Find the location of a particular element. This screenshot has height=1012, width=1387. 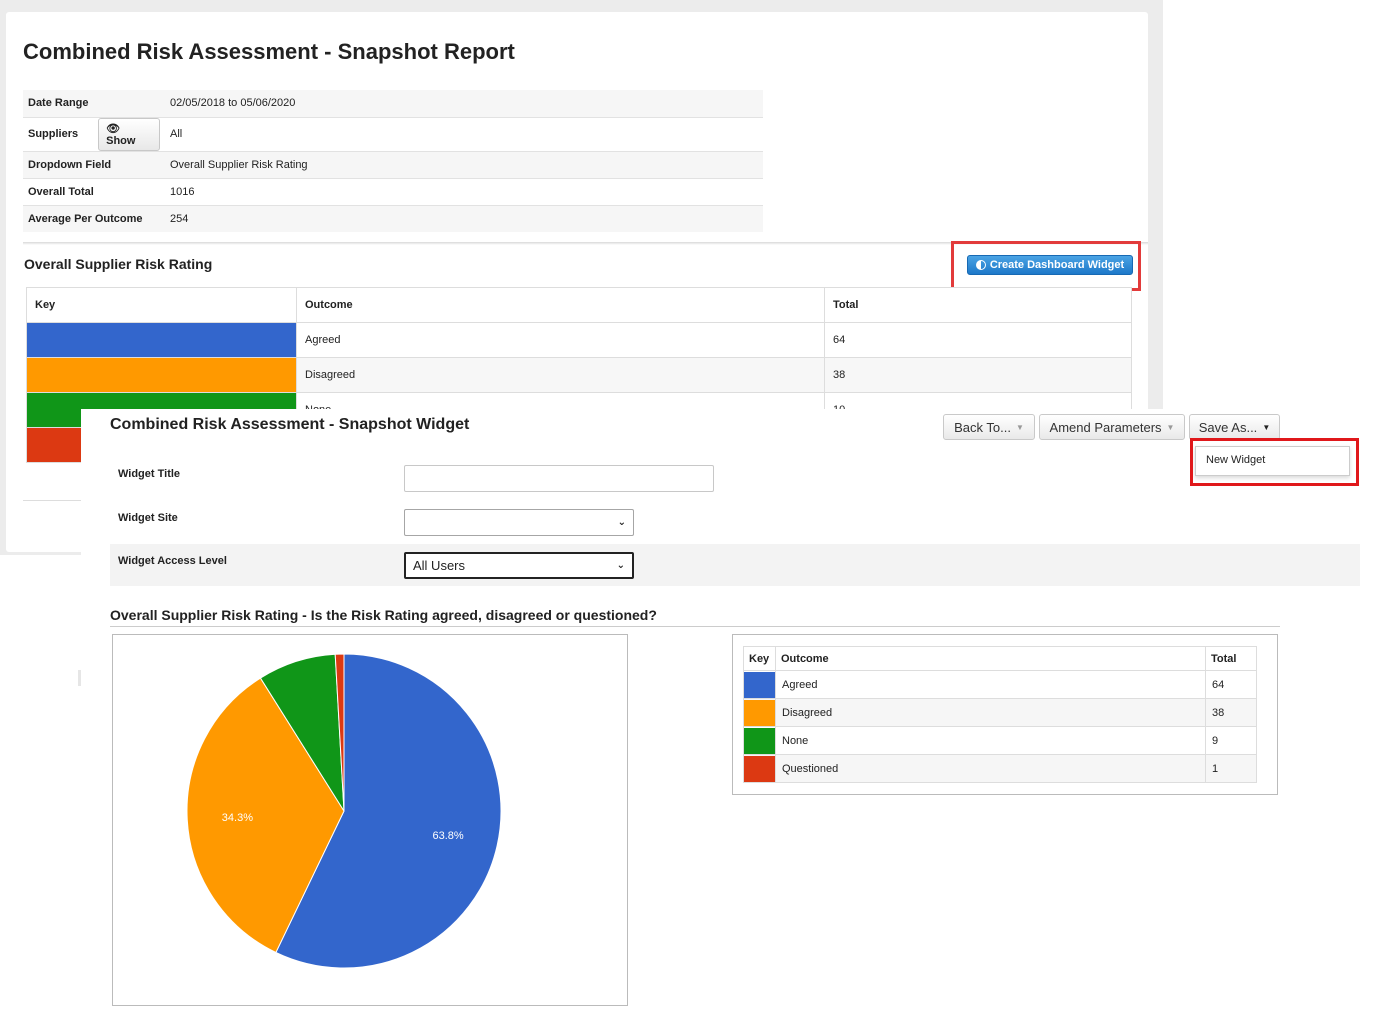

param-label: Dropdown Field is located at coordinates (70, 164).